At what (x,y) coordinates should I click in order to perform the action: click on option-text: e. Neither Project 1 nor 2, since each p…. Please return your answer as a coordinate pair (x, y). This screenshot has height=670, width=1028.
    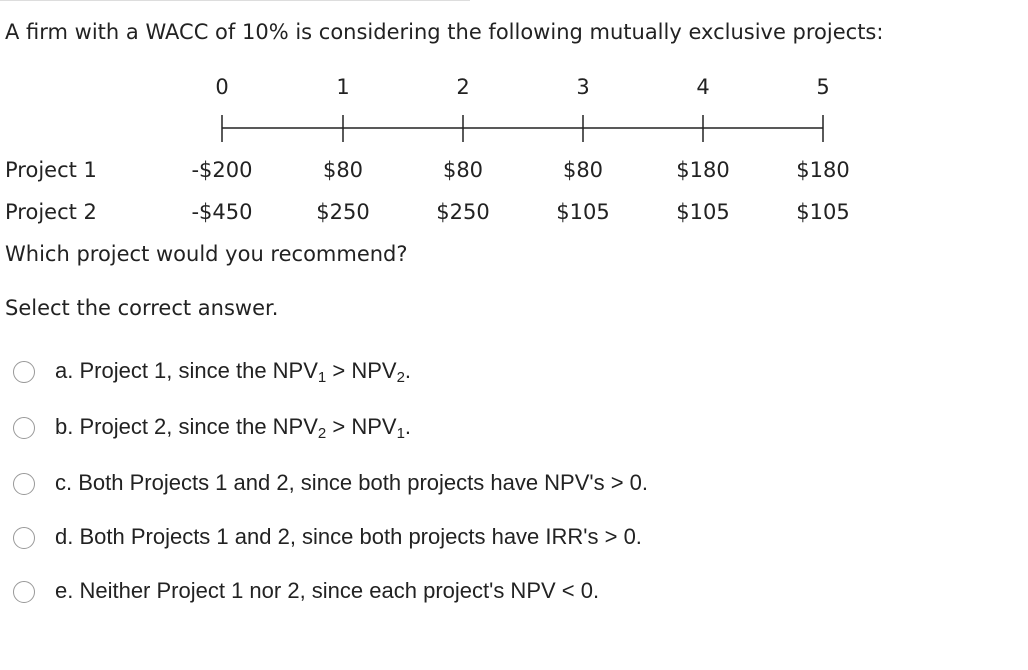
    Looking at the image, I should click on (327, 590).